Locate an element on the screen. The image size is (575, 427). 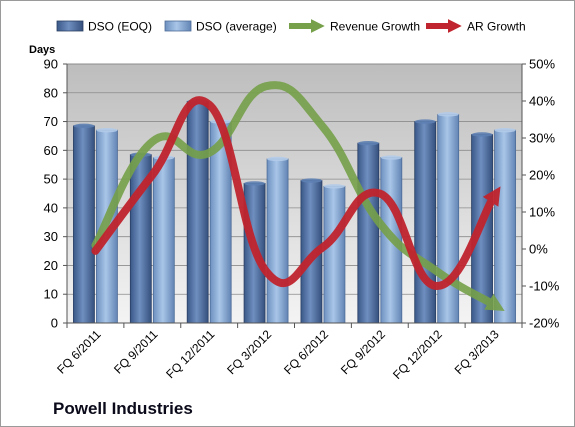
chart-title: Powell Industries is located at coordinates (123, 408).